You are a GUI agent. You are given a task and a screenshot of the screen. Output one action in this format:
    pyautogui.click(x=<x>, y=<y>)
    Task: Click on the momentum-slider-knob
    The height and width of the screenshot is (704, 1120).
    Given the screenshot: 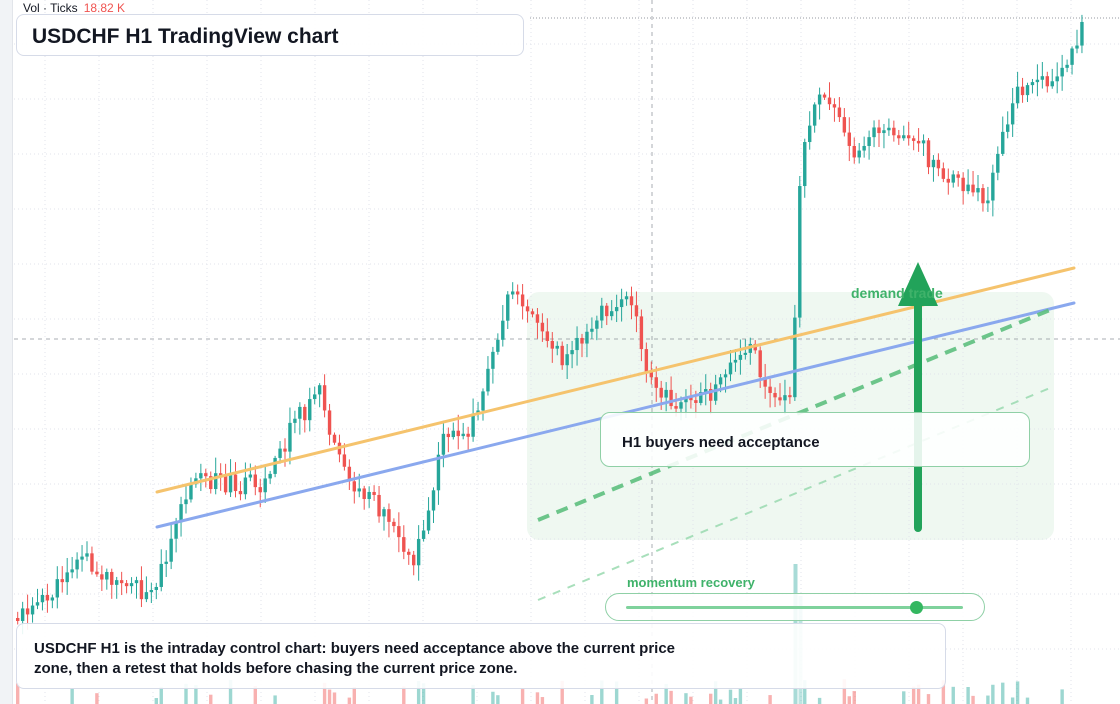 What is the action you would take?
    pyautogui.click(x=916, y=607)
    